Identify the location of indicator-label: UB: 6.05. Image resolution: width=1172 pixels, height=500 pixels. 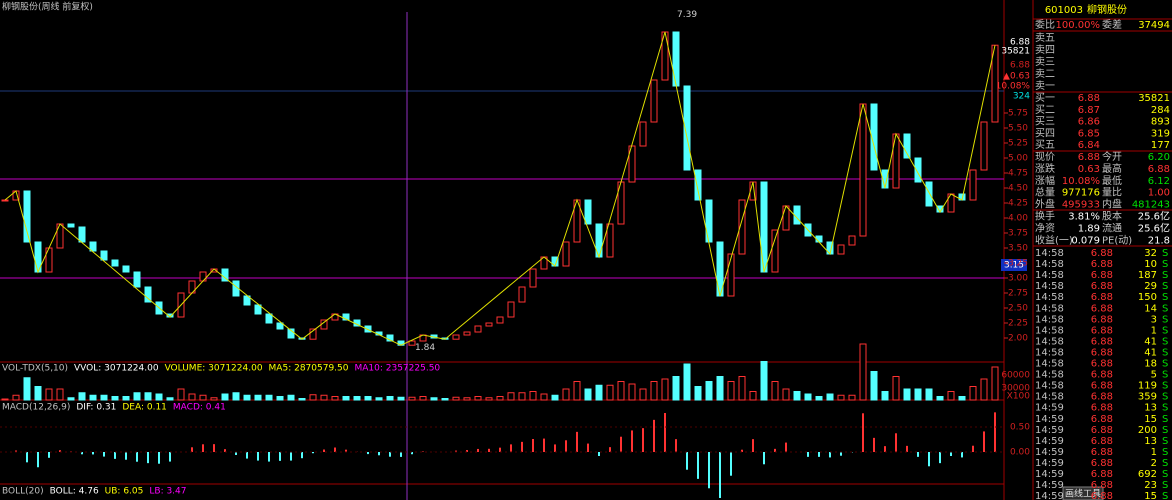
(124, 492).